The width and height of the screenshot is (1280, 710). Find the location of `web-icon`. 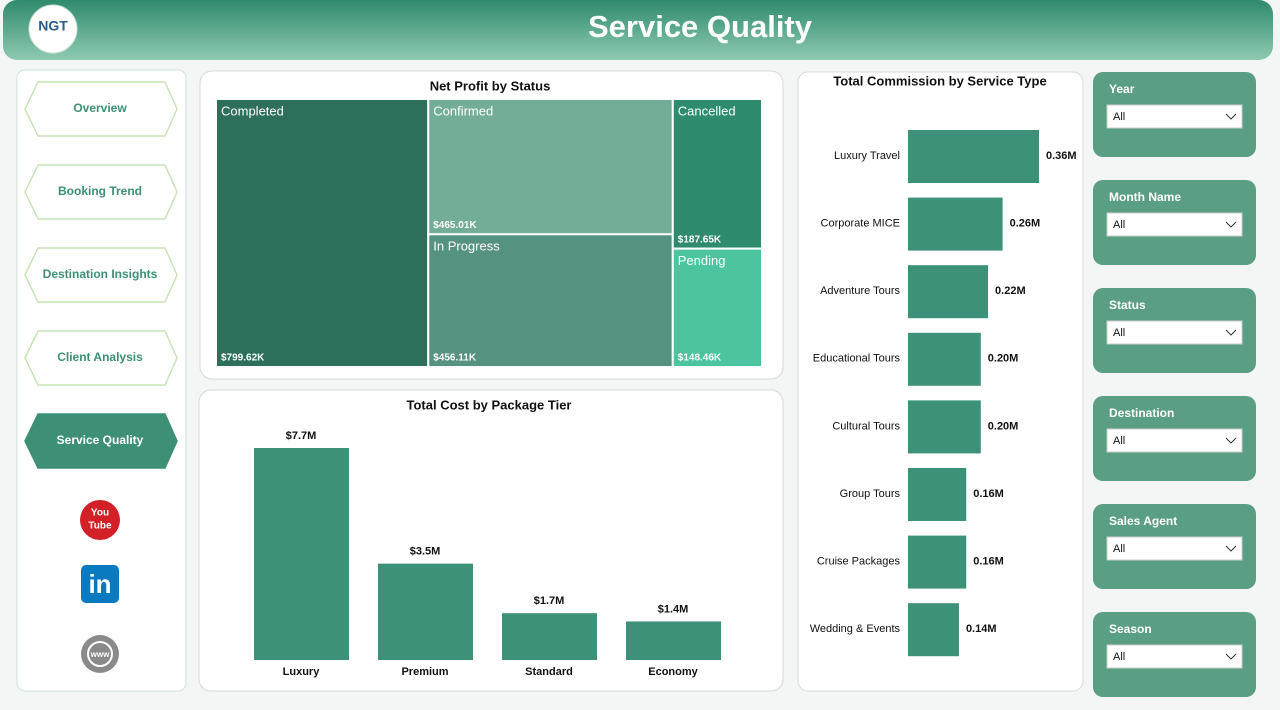

web-icon is located at coordinates (100, 654).